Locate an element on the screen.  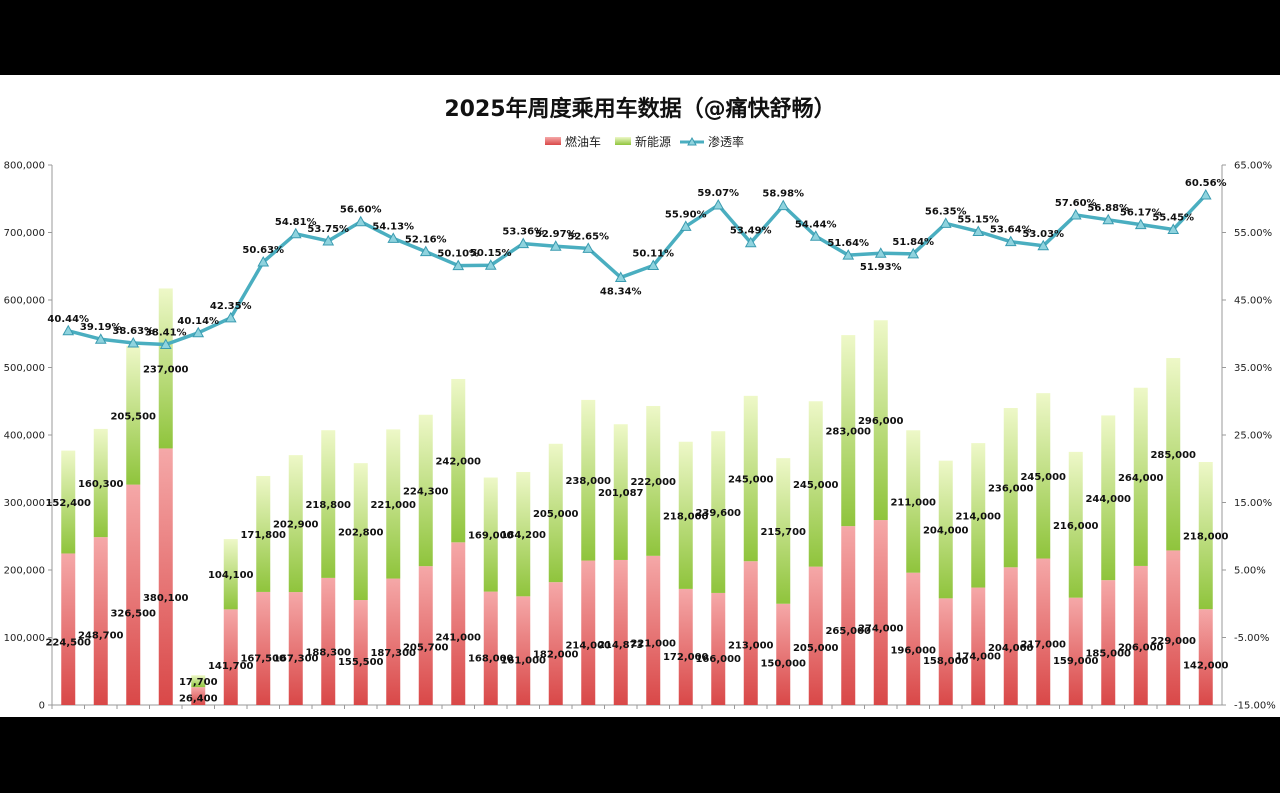
data-label-nev: 245,000 is located at coordinates (1043, 477).